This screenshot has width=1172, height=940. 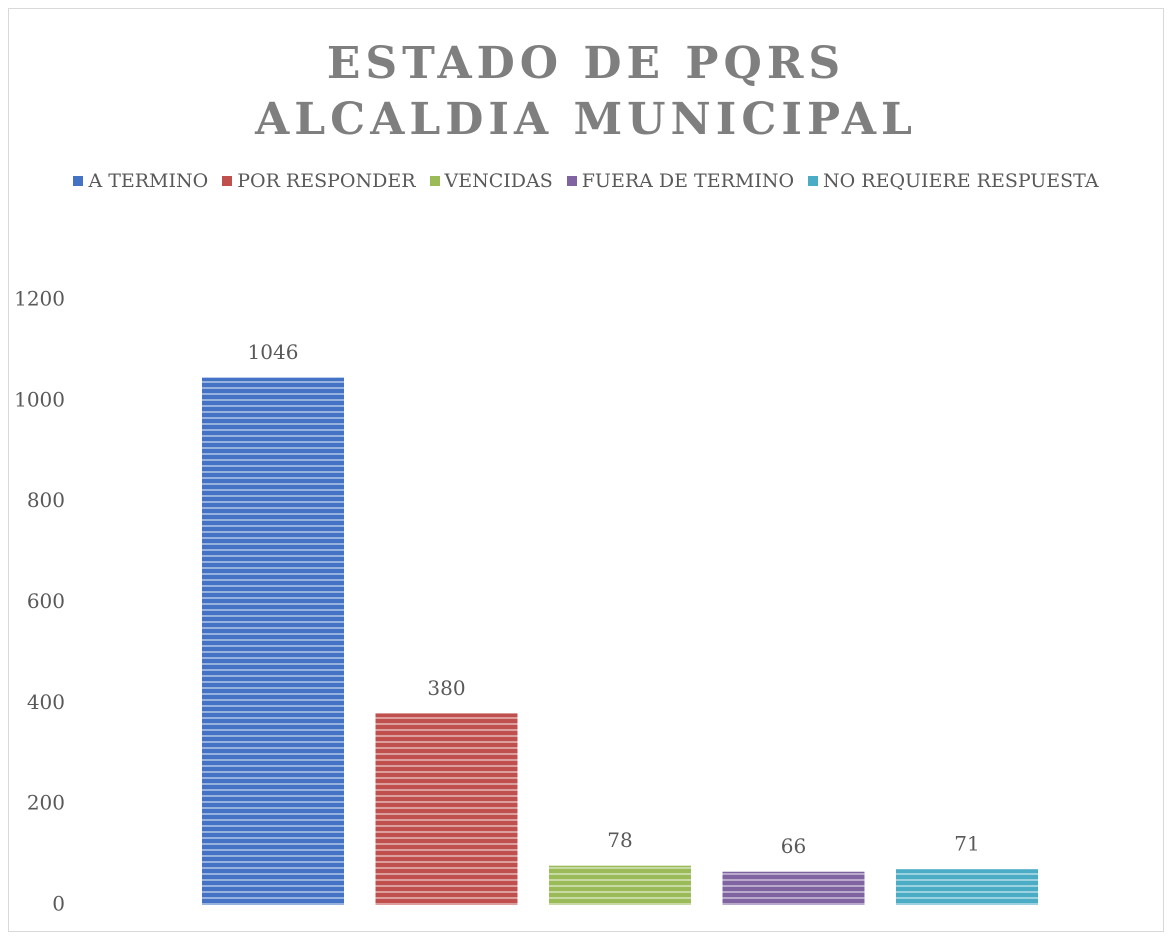 What do you see at coordinates (46, 500) in the screenshot?
I see `y-tick-label: 800` at bounding box center [46, 500].